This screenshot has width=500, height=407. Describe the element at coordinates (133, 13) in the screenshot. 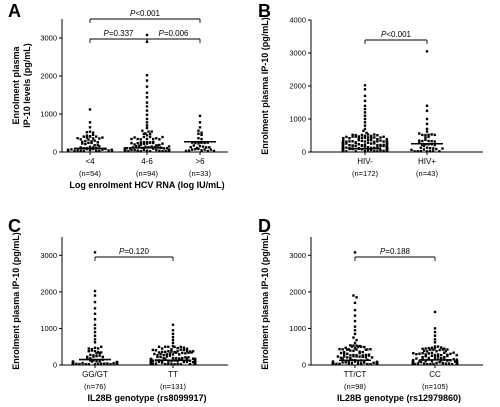

I see `p-symbol: P` at that location.